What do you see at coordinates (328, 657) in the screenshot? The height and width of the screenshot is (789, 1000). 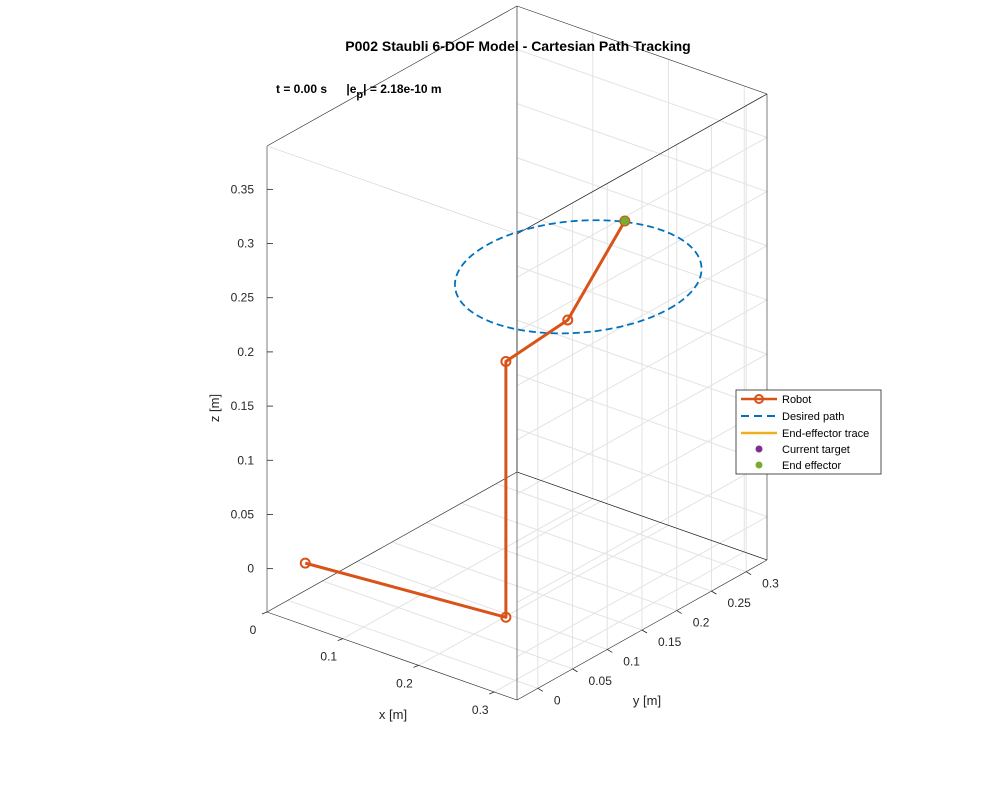 I see `x-tick-label: 0.1` at bounding box center [328, 657].